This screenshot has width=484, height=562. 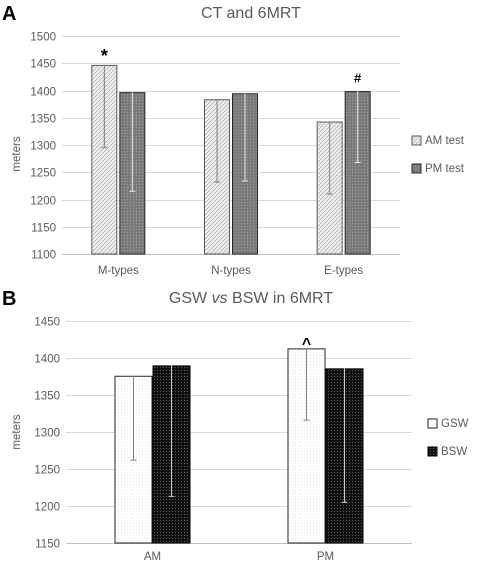 I want to click on panel-a-legend-label: AM test, so click(x=445, y=141).